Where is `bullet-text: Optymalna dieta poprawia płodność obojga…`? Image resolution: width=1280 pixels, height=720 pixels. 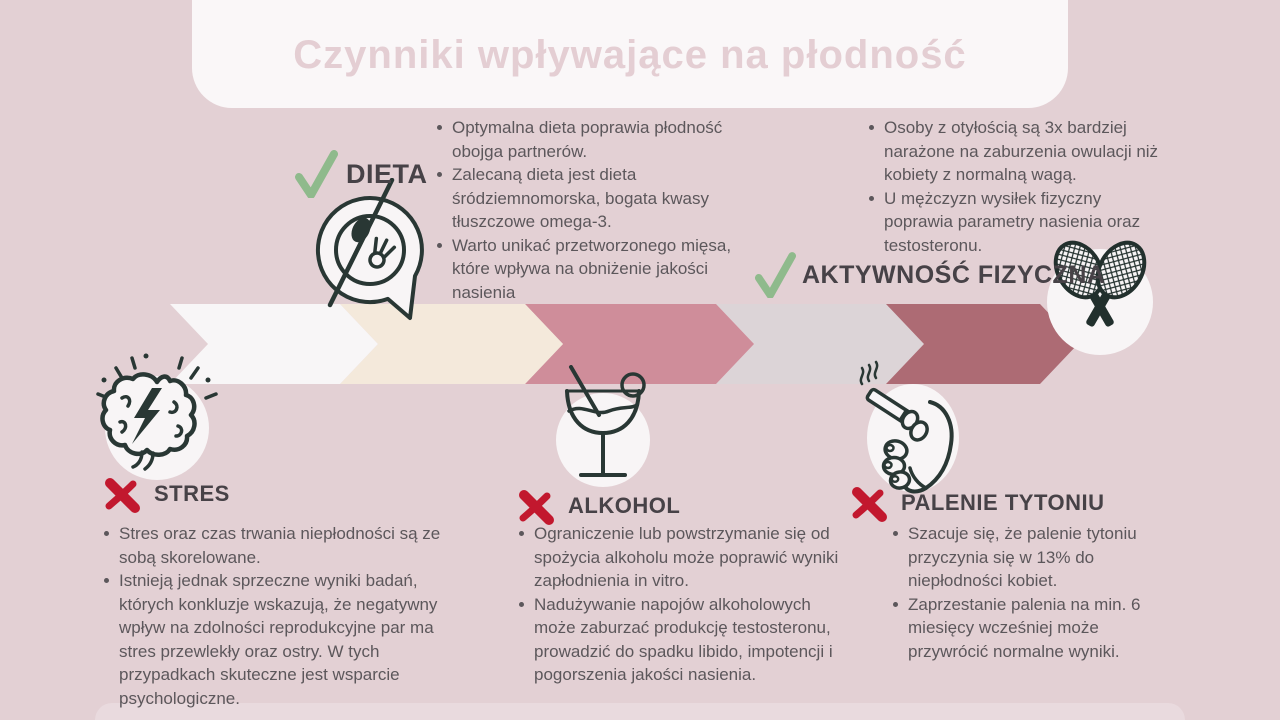 bullet-text: Optymalna dieta poprawia płodność obojga… is located at coordinates (587, 139).